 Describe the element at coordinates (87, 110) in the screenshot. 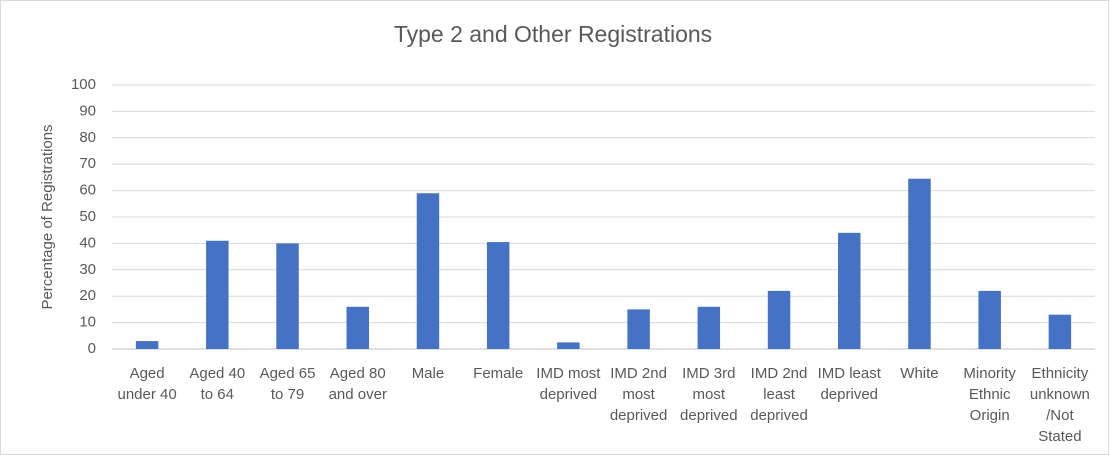

I see `y-tick-label: 90` at that location.